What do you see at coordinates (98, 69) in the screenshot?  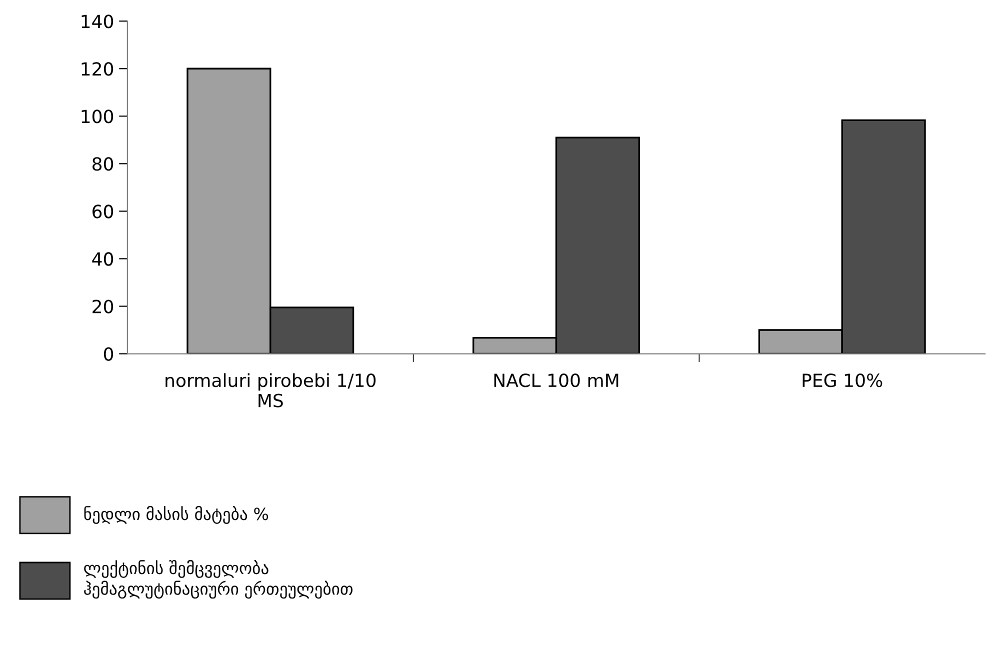 I see `y-tick-label: 120` at bounding box center [98, 69].